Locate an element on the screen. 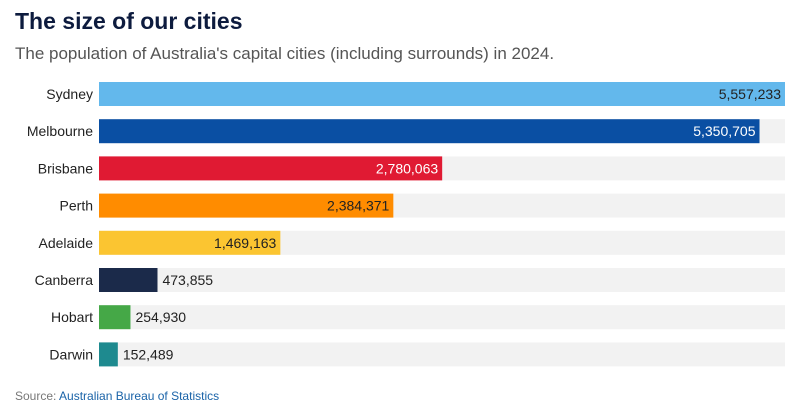  category-label-hobart: Hobart is located at coordinates (72, 317).